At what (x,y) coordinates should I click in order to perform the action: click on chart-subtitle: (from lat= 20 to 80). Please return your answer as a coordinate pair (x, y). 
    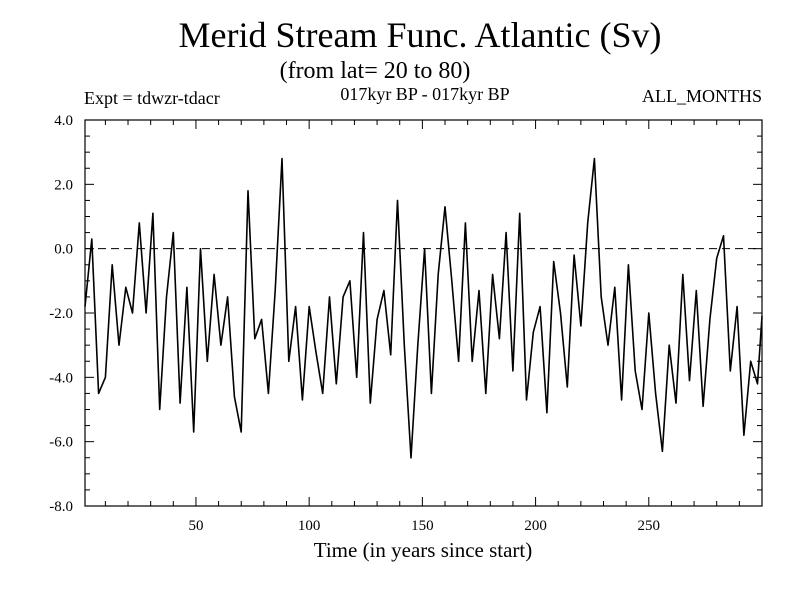
    Looking at the image, I should click on (375, 71).